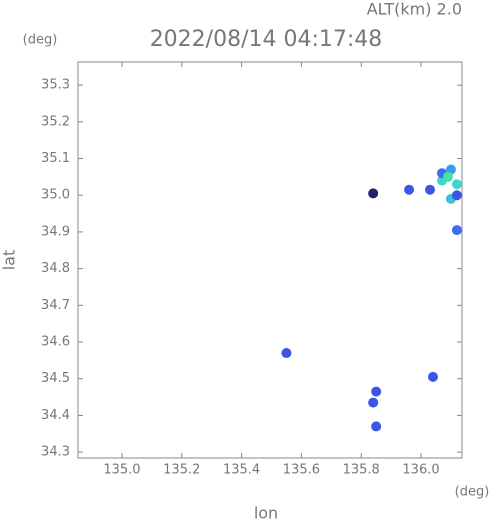  What do you see at coordinates (55, 195) in the screenshot?
I see `y-tick-label: 35.0` at bounding box center [55, 195].